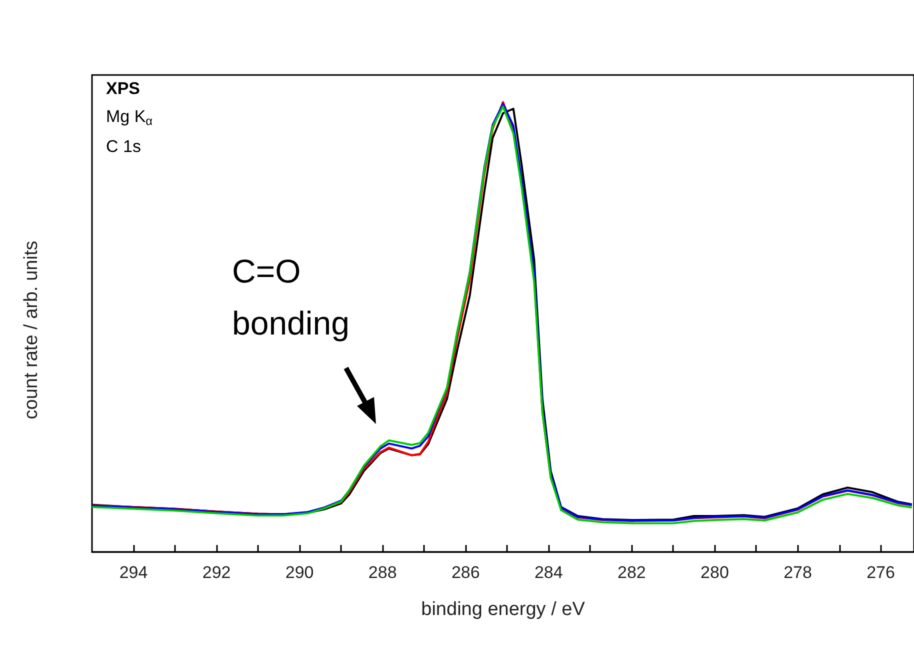 This screenshot has height=660, width=914. Describe the element at coordinates (465, 572) in the screenshot. I see `x-tick-label: 286` at that location.